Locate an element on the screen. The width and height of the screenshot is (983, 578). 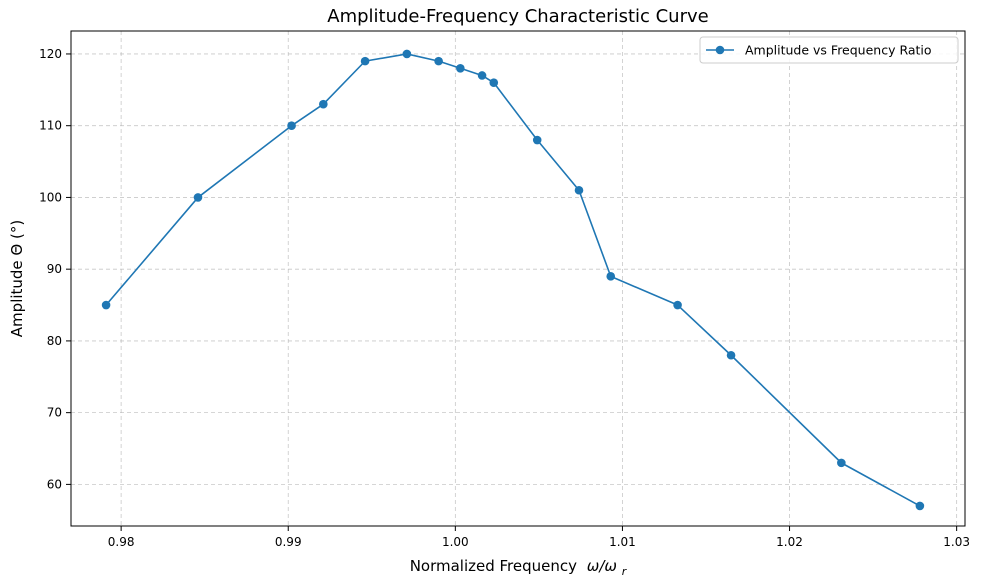
y-tick-label: 70 is located at coordinates (54, 413).